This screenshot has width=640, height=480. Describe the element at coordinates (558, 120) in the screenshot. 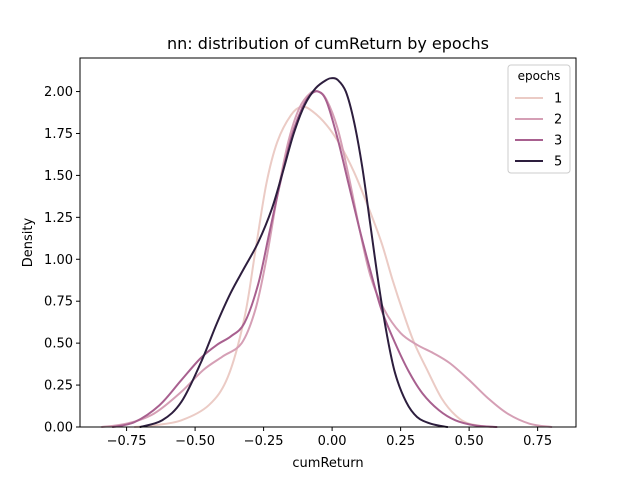

I see `legend-label: 2` at that location.